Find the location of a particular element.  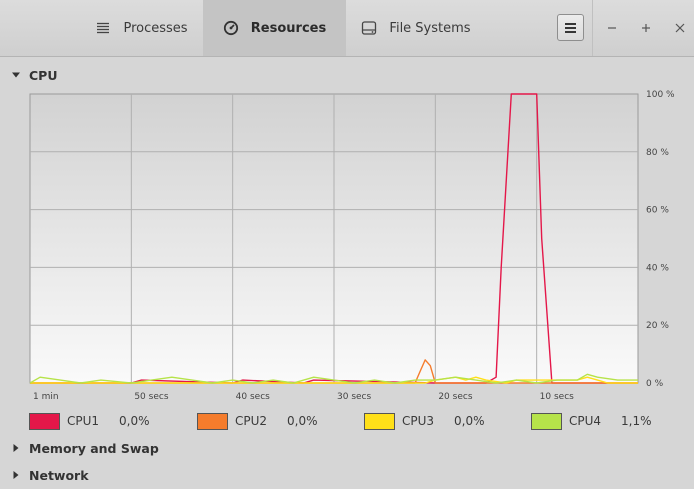

list-icon is located at coordinates (103, 28).